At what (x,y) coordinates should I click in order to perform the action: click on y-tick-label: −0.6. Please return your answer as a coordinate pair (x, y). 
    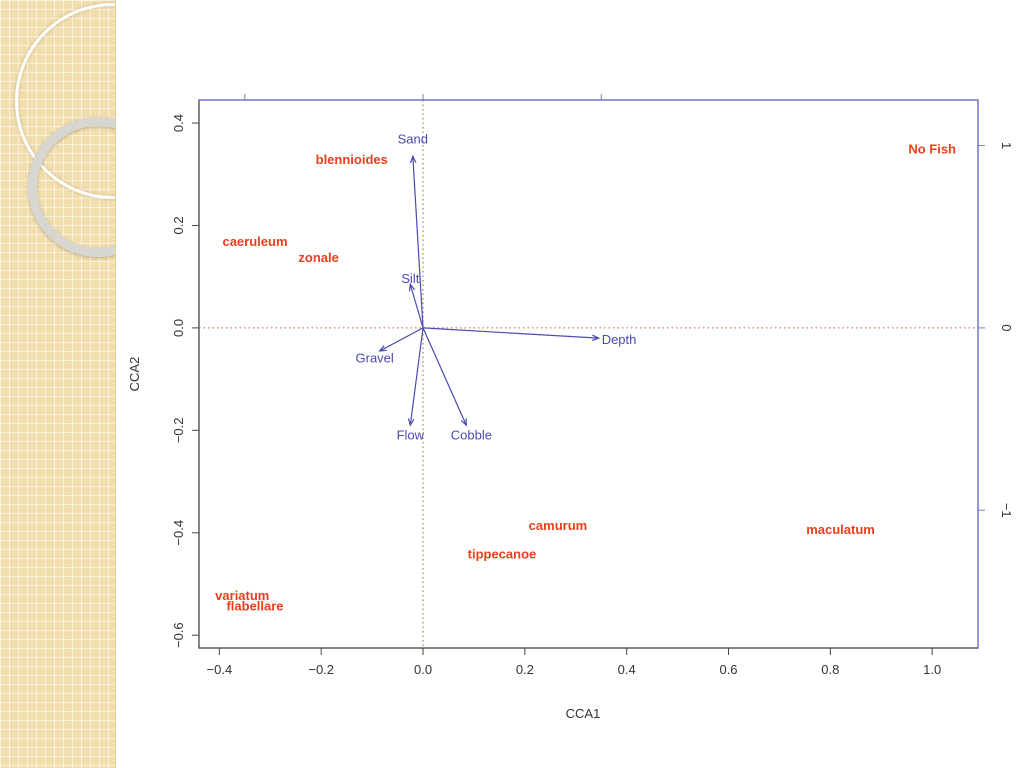
    Looking at the image, I should click on (178, 635).